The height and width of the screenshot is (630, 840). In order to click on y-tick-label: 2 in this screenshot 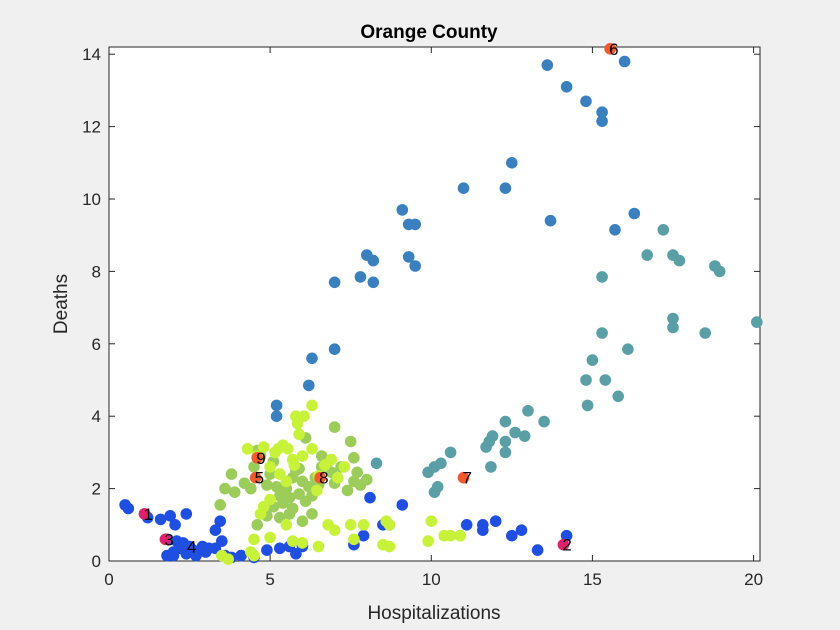, I will do `click(96, 489)`.